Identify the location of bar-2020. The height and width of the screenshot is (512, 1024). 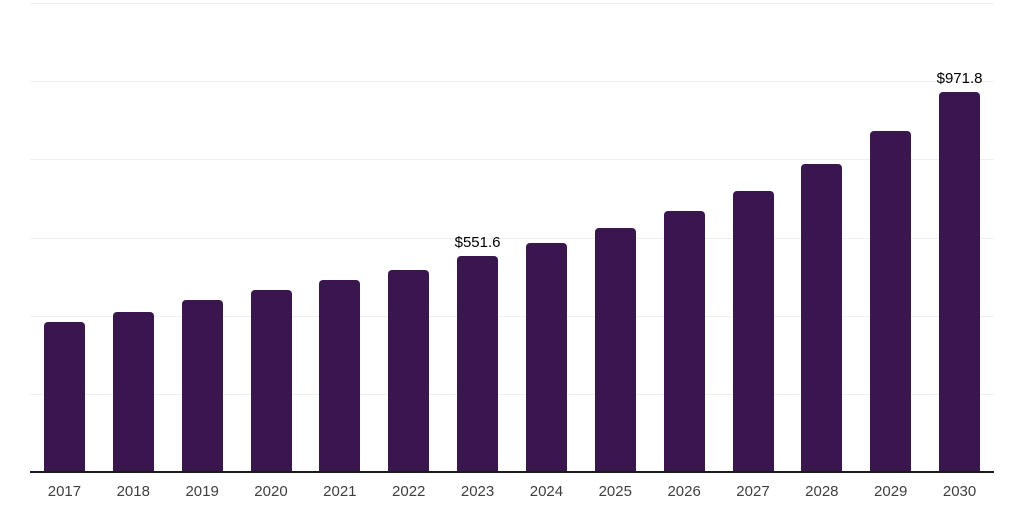
(271, 381).